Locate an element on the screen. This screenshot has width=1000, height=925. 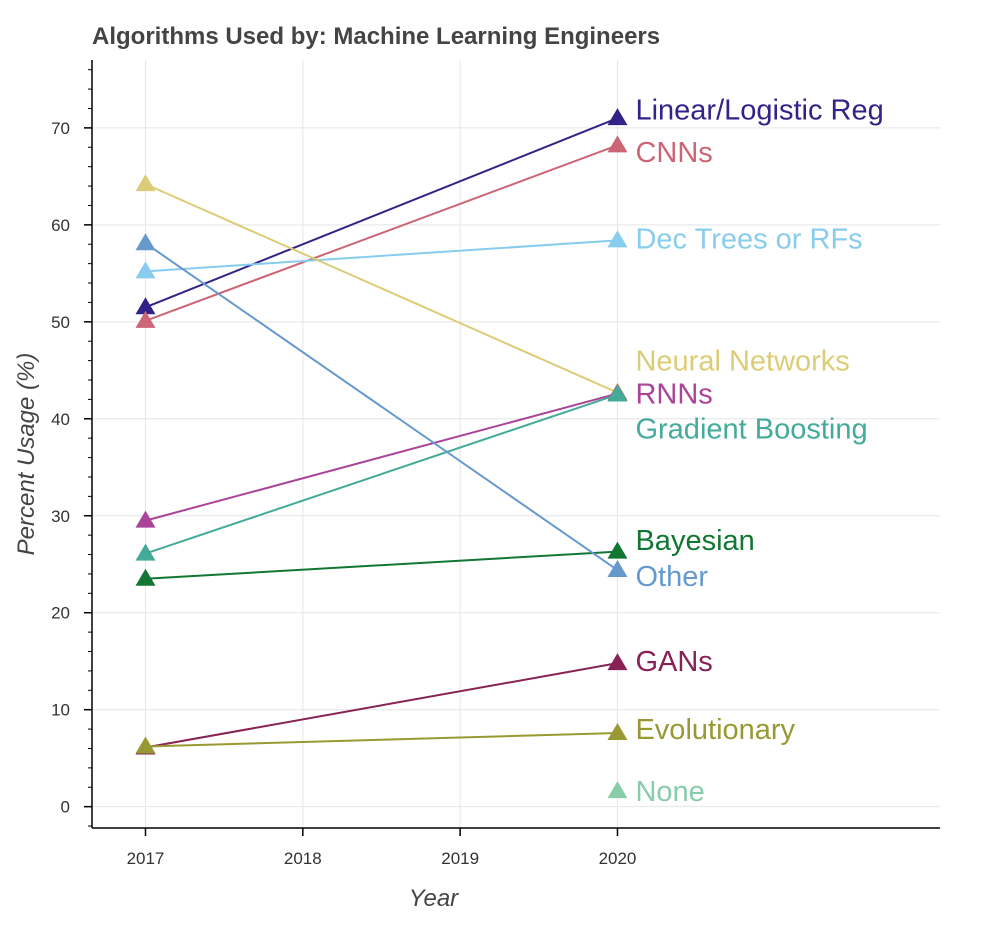
y-tick-label: 60 is located at coordinates (60, 225).